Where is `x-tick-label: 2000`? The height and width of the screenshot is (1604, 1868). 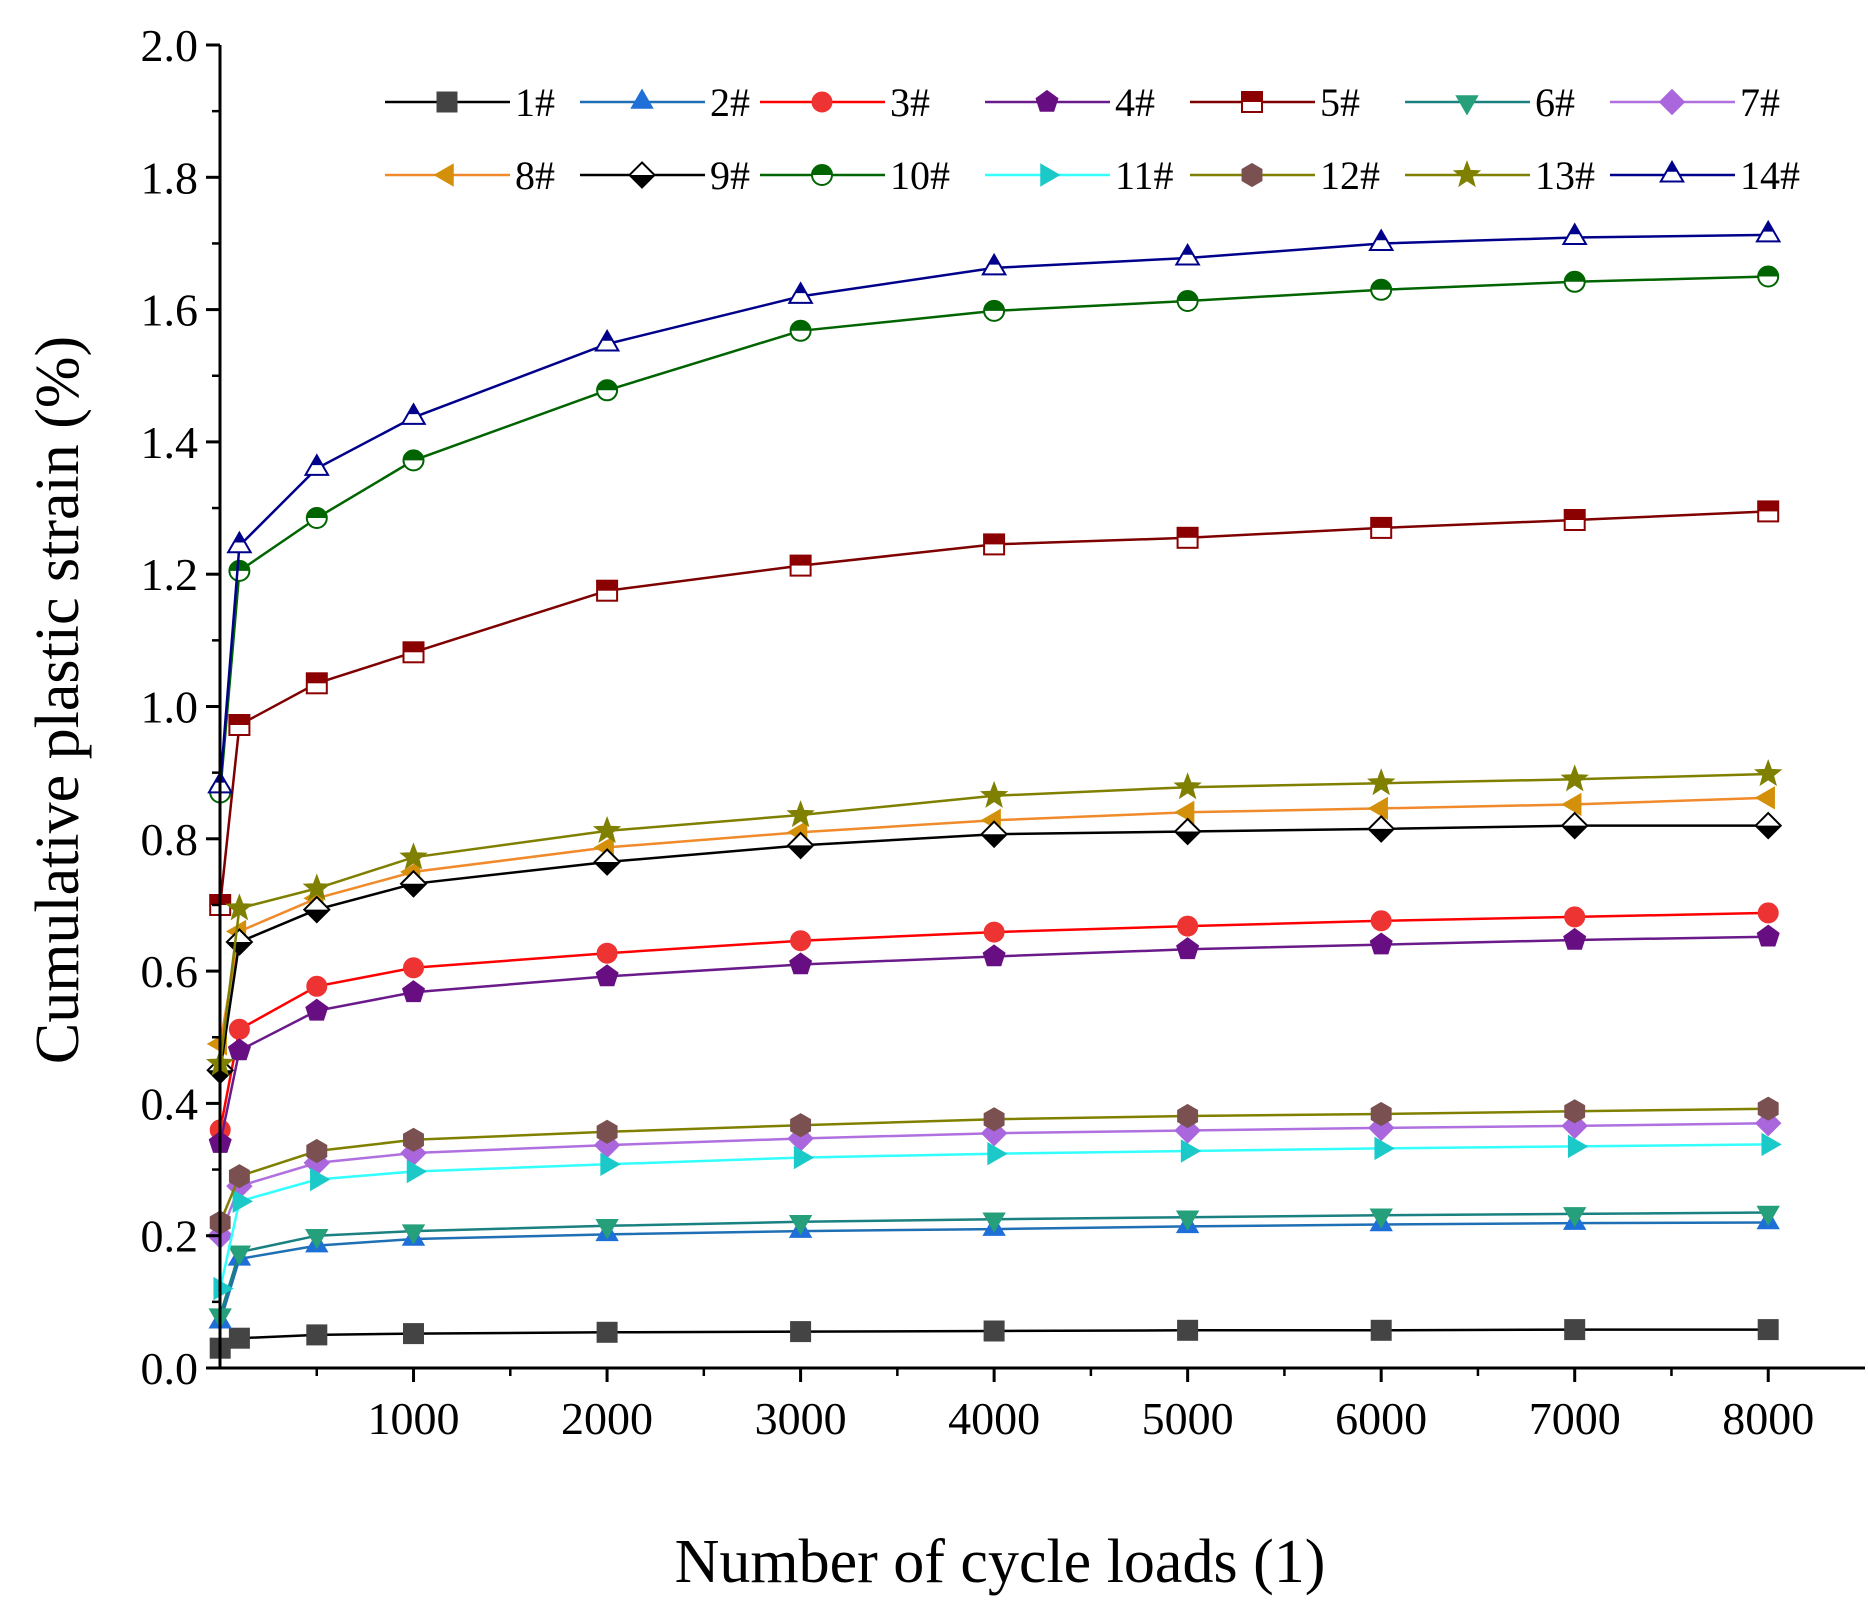 x-tick-label: 2000 is located at coordinates (607, 1418).